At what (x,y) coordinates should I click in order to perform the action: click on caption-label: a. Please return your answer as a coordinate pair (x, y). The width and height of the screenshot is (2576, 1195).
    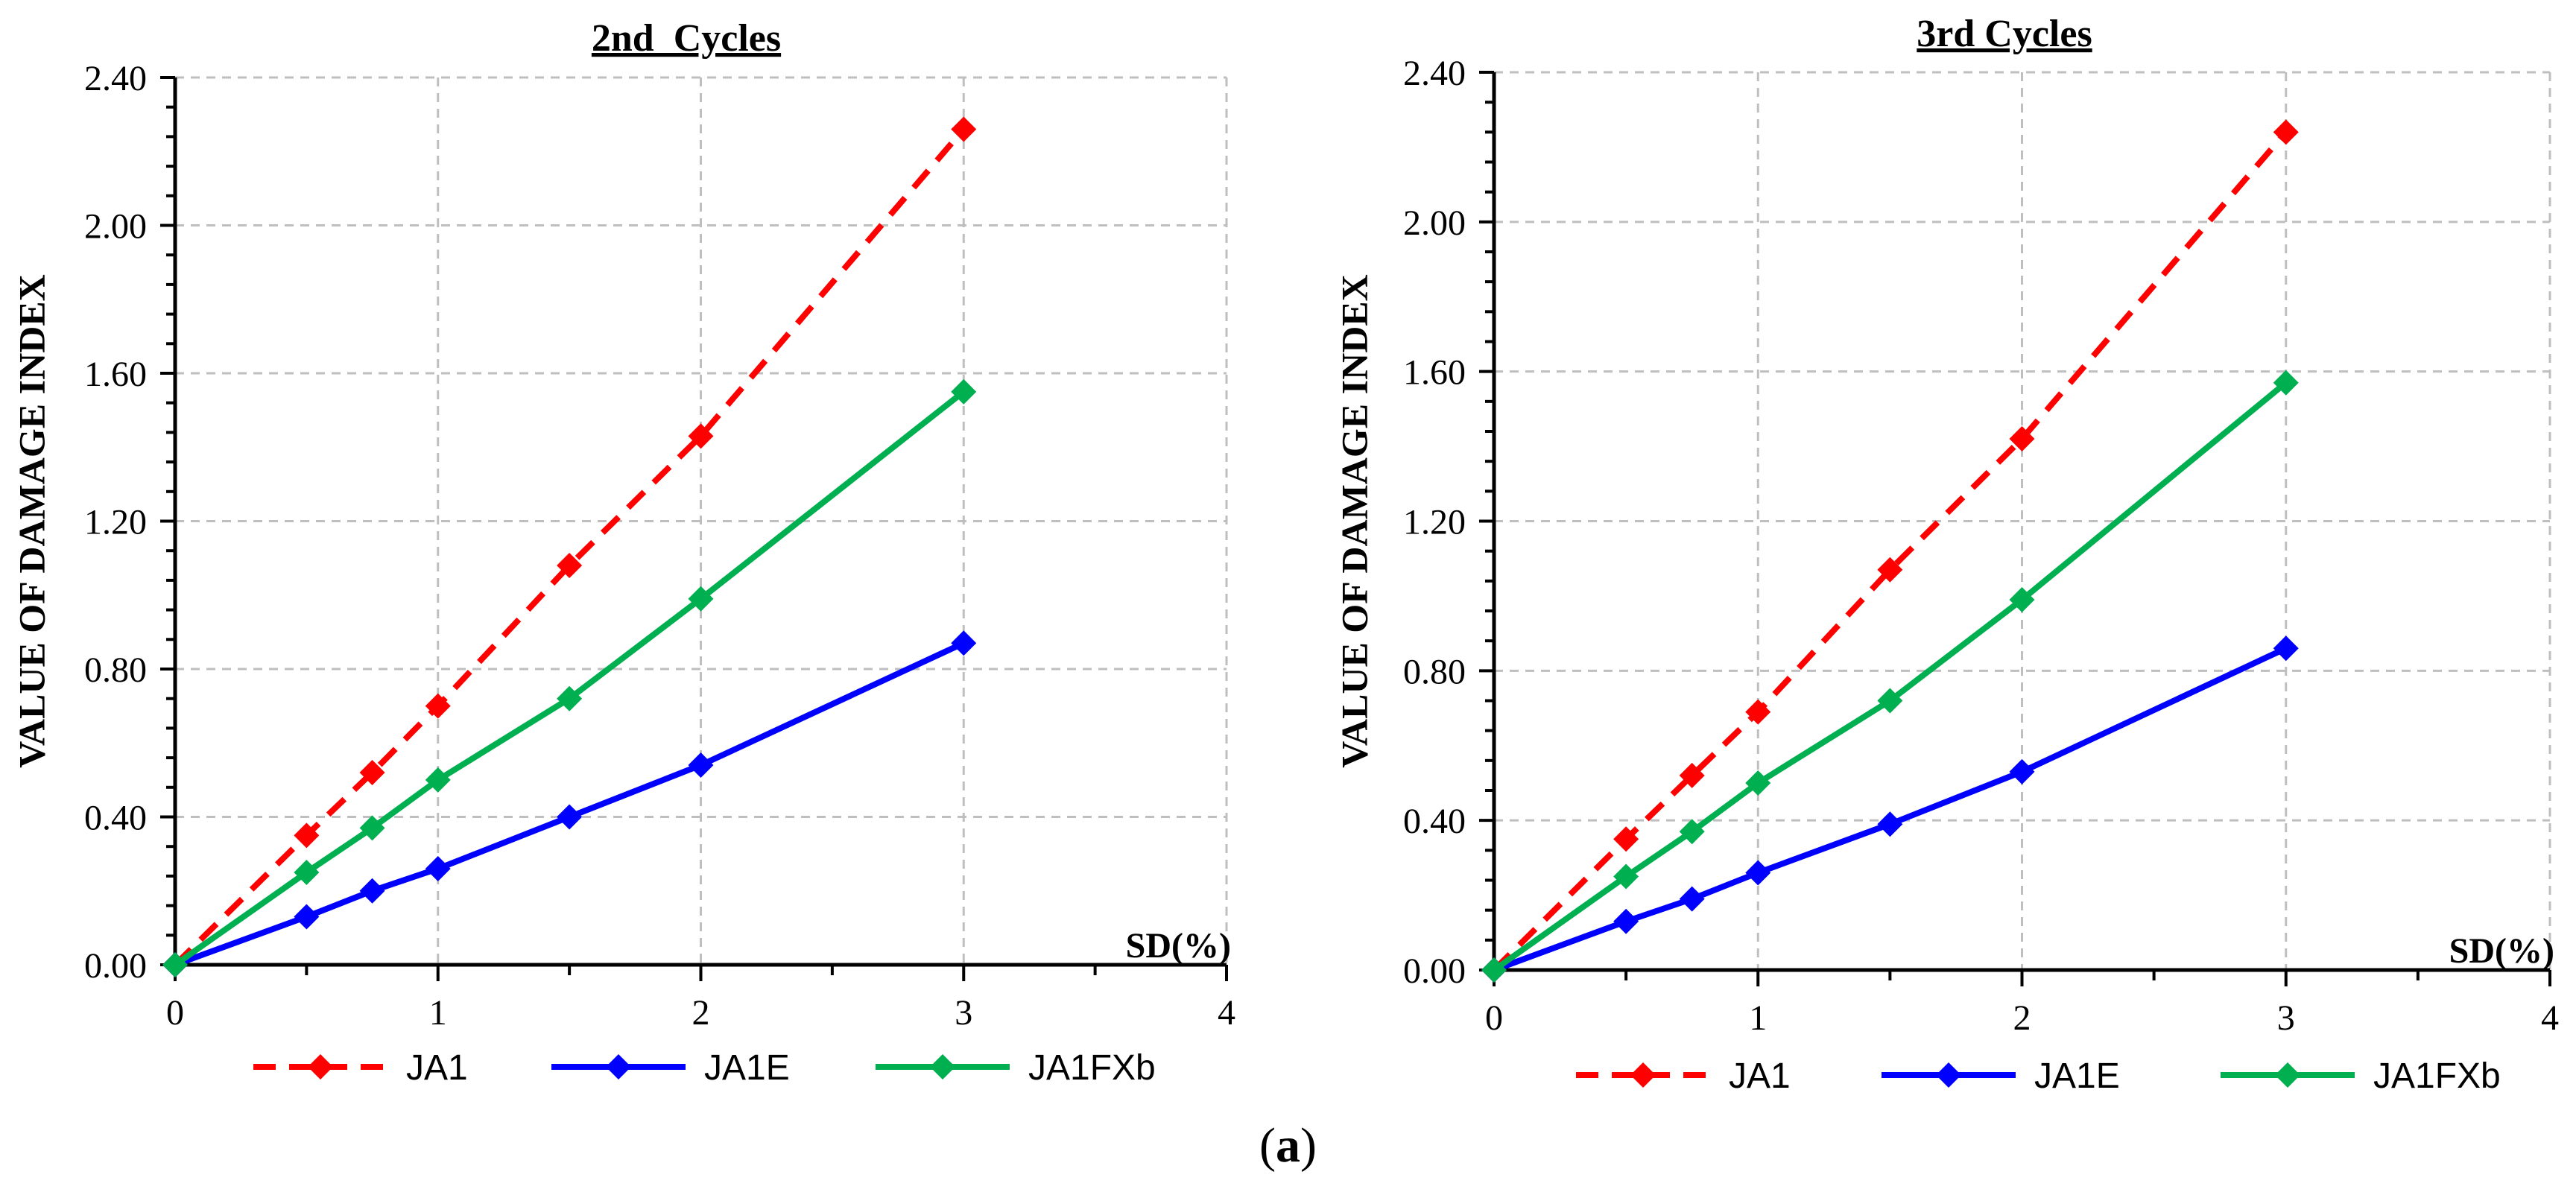
    Looking at the image, I should click on (1288, 1145).